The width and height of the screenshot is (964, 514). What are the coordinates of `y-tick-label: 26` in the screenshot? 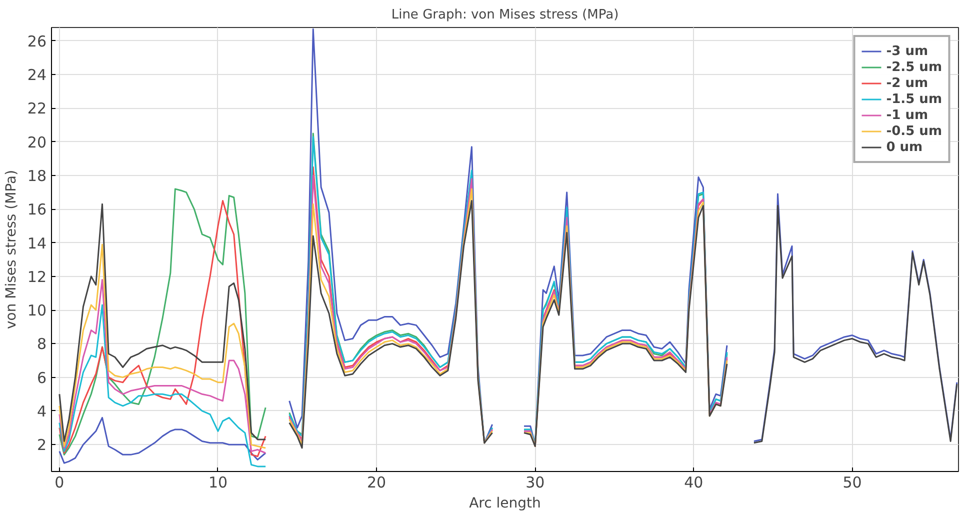 It's located at (37, 41).